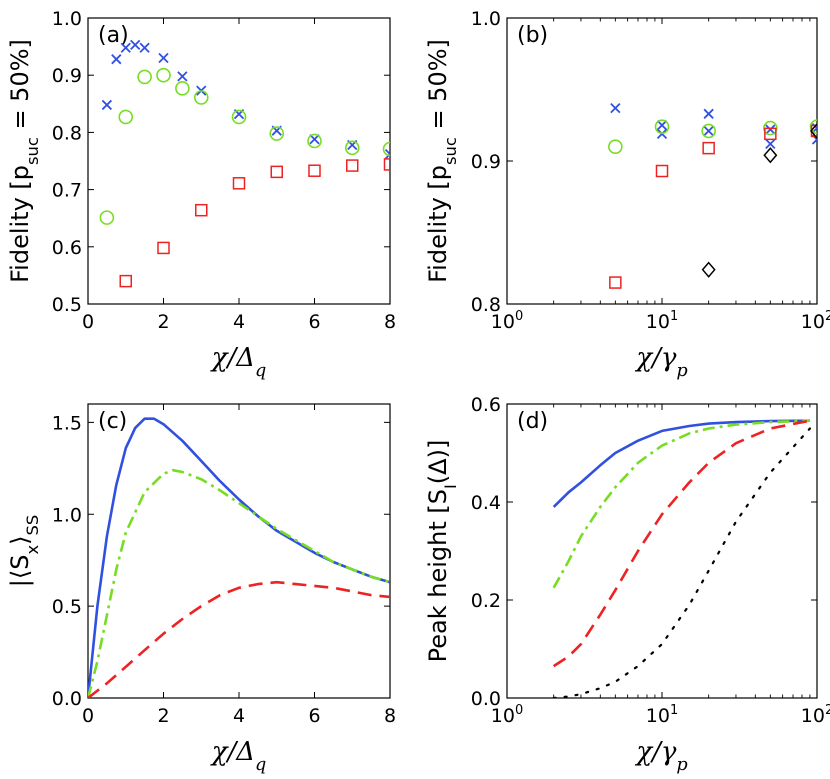 Image resolution: width=830 pixels, height=779 pixels. Describe the element at coordinates (239, 639) in the screenshot. I see `series-c-dashed` at that location.